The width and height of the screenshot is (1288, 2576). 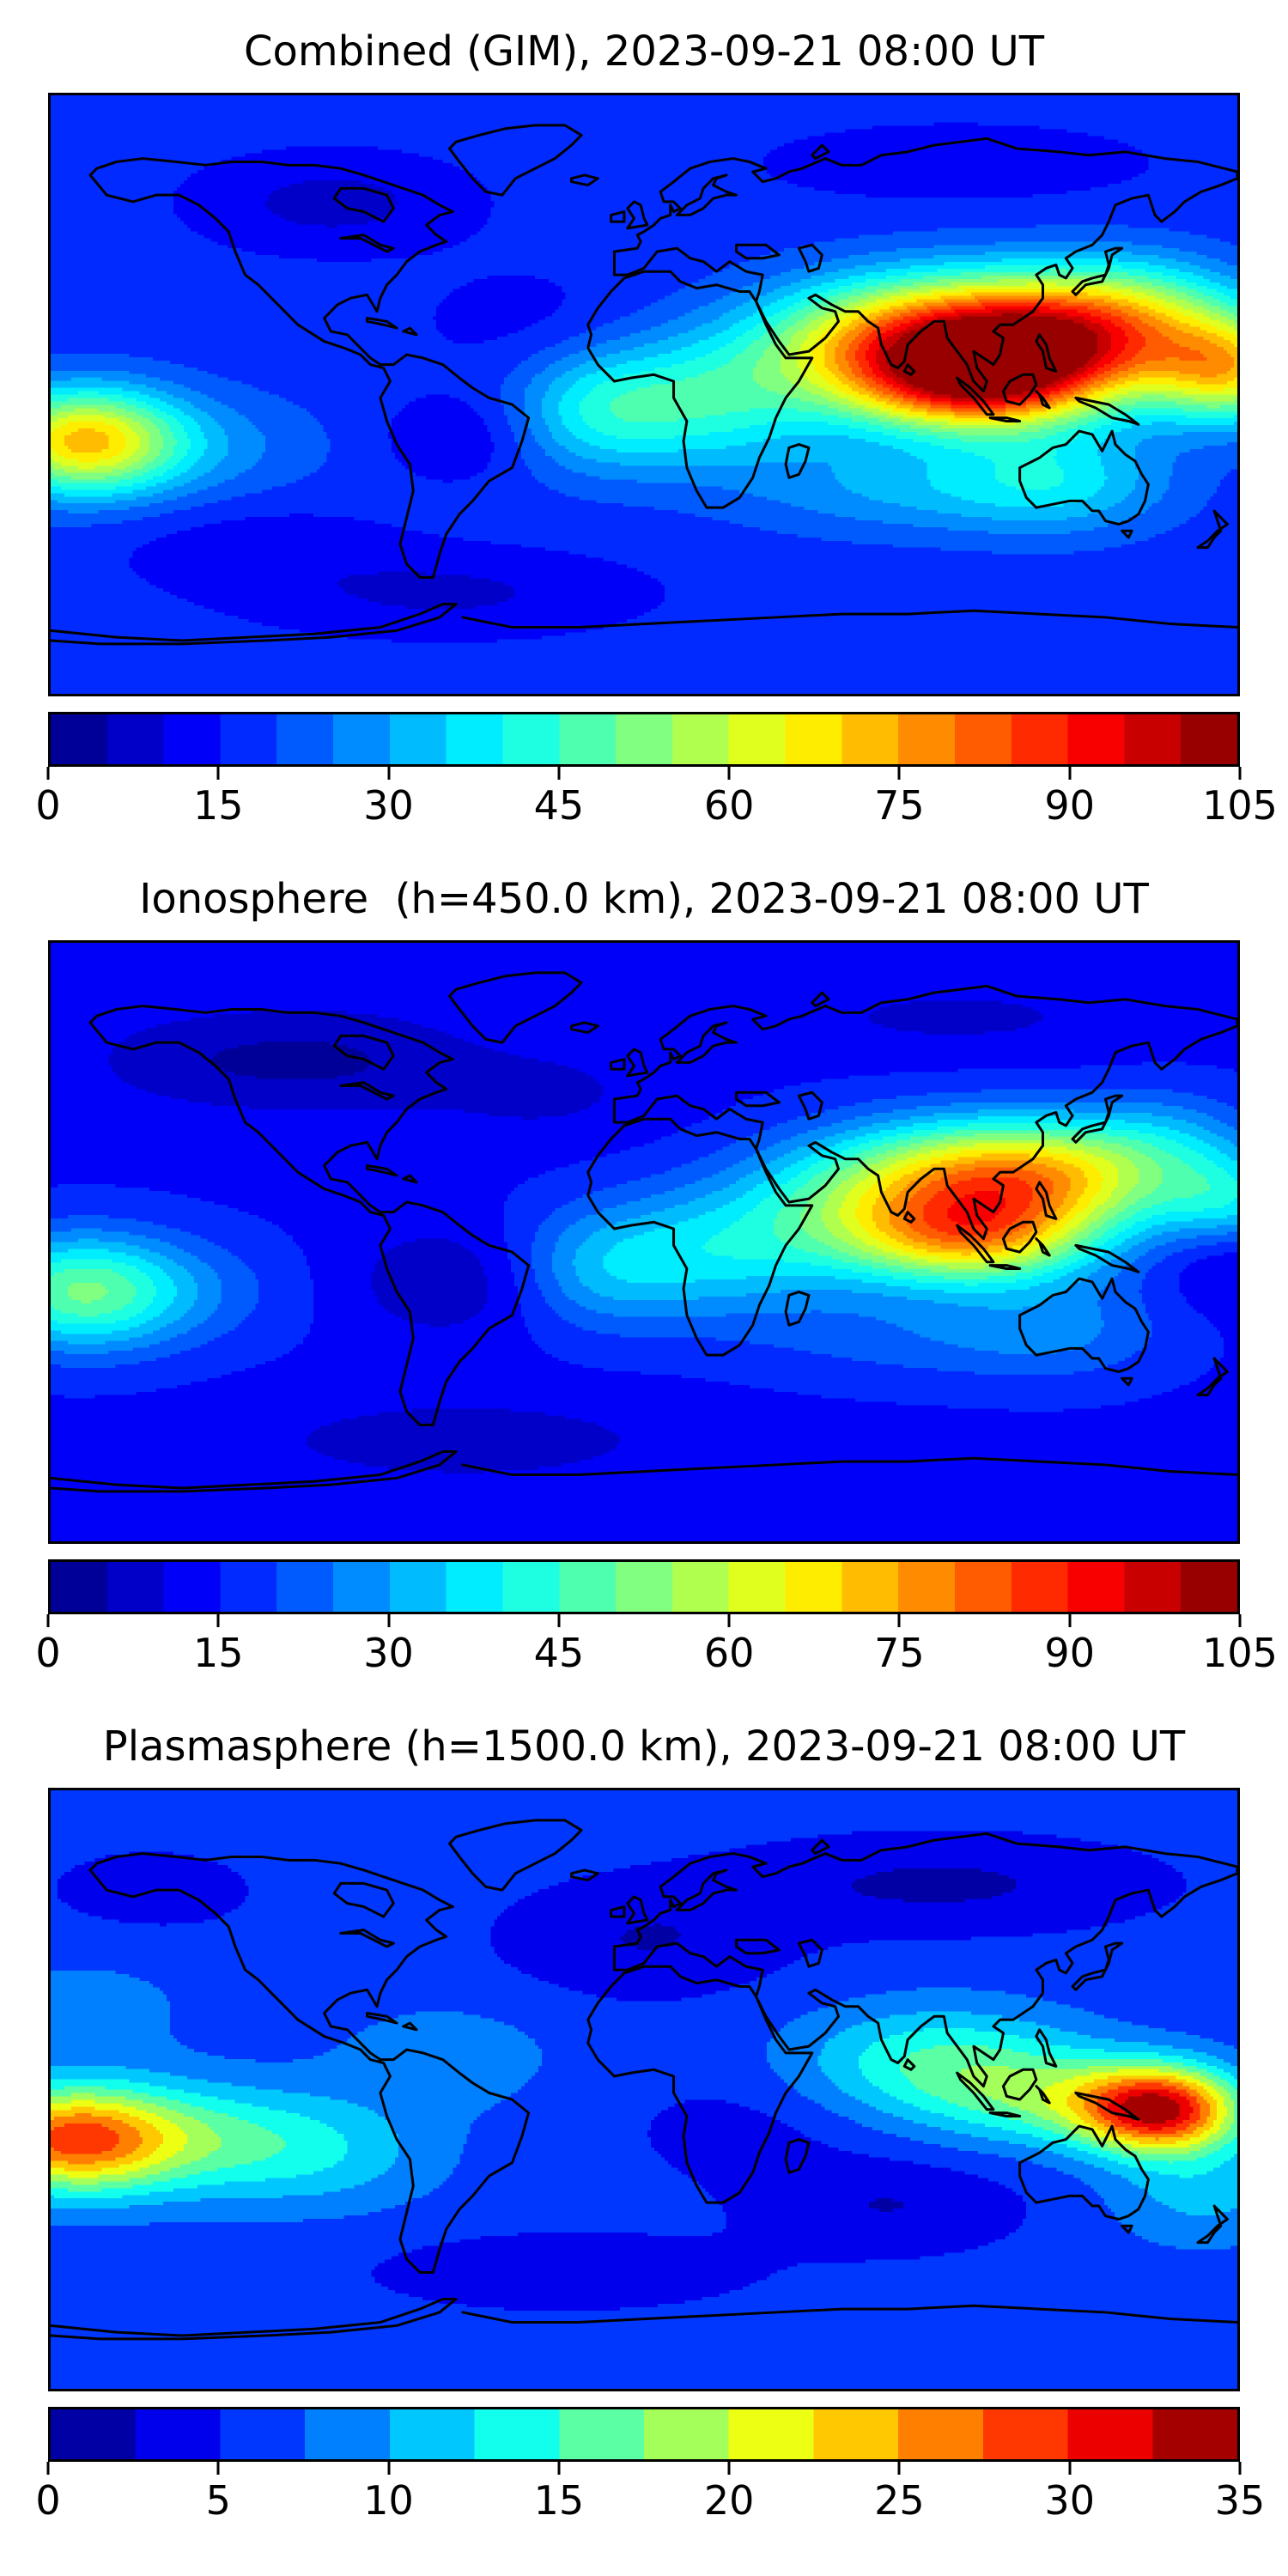 What do you see at coordinates (656, 803) in the screenshot?
I see `colorbar-axis-combined: 0 15 30 45 60 75 90 105` at bounding box center [656, 803].